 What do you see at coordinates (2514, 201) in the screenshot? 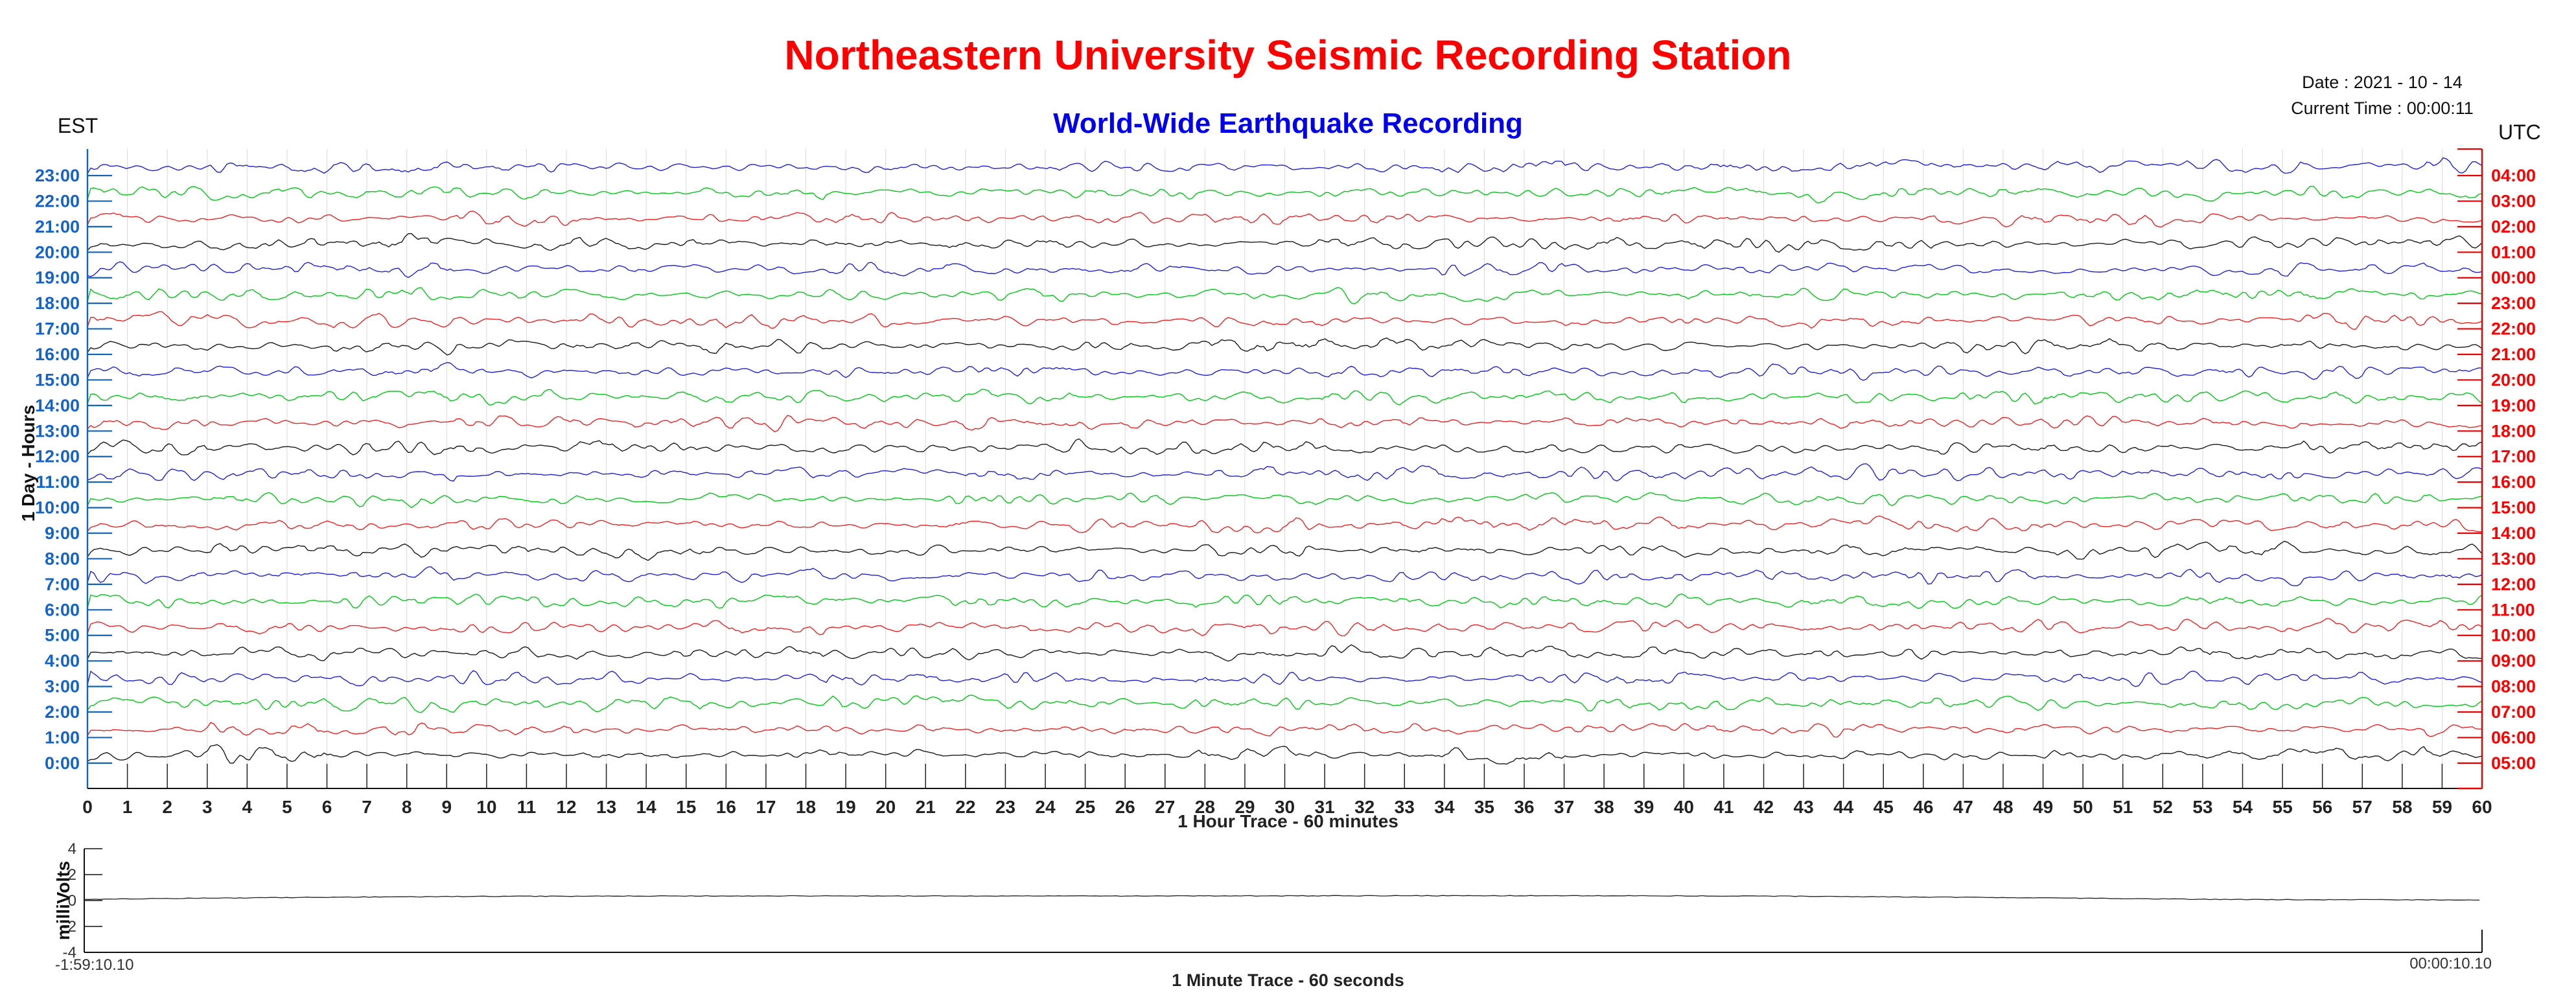
I see `utc-hour-label: 03:00` at bounding box center [2514, 201].